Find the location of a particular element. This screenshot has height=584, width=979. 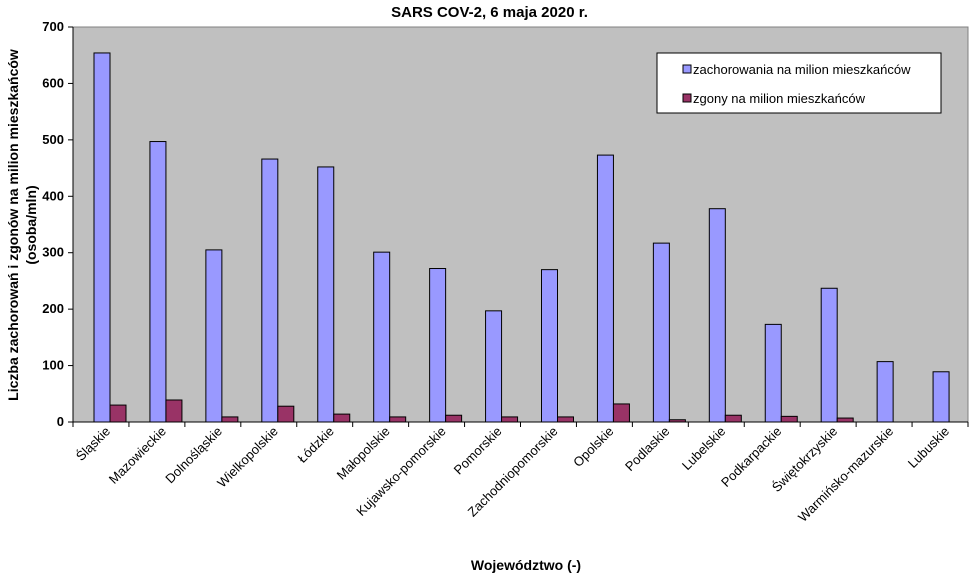

x-tick-label: Lubelskie is located at coordinates (703, 448).